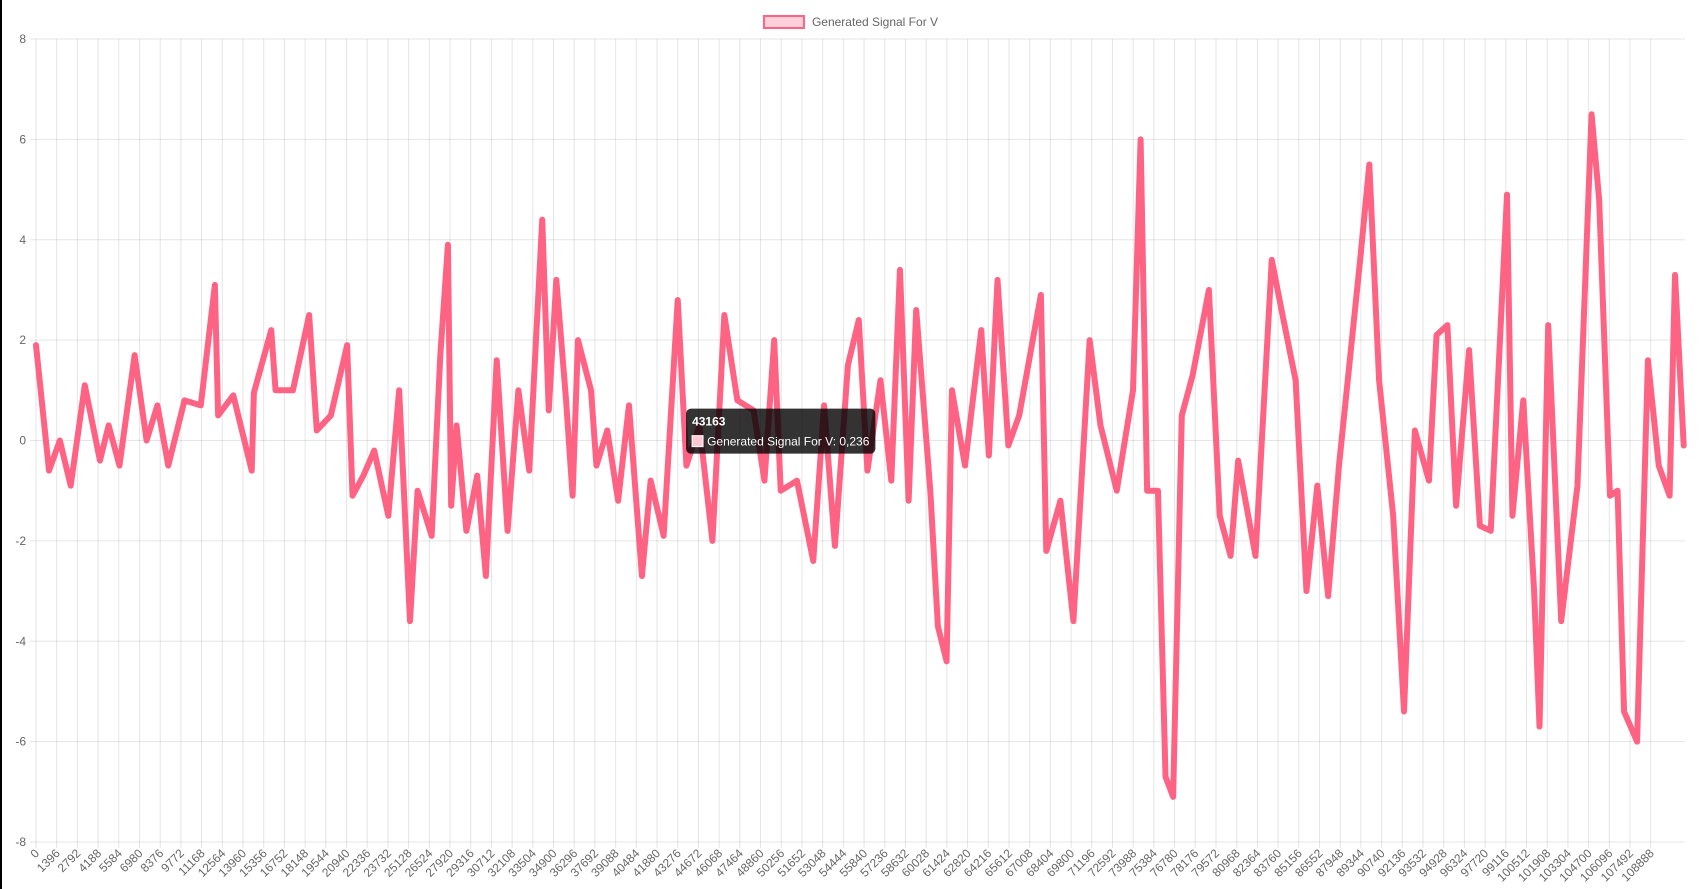 Image resolution: width=1702 pixels, height=889 pixels. Describe the element at coordinates (20, 541) in the screenshot. I see `y-tick-label: -2` at that location.